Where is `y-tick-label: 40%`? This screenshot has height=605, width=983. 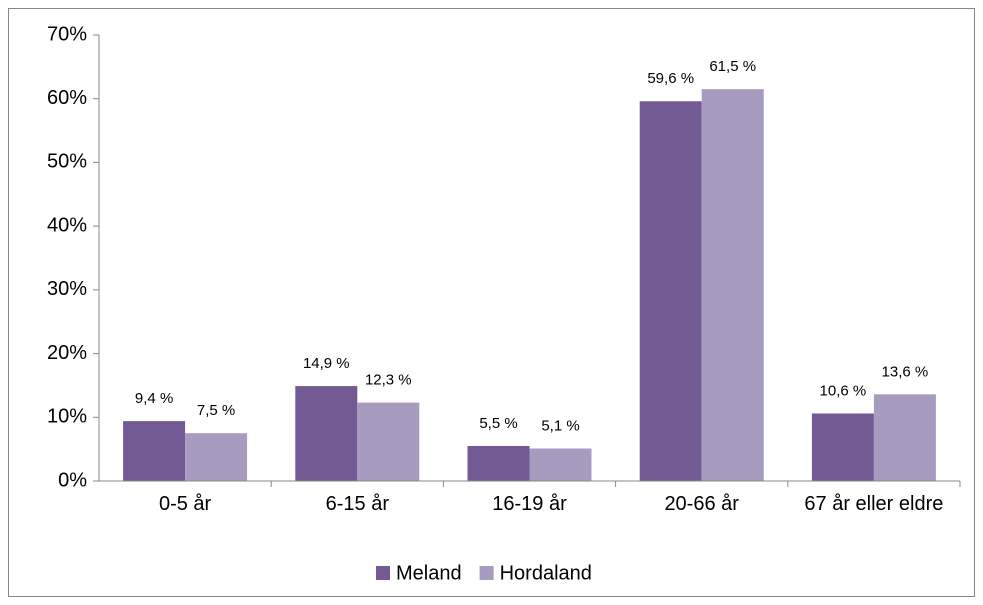 y-tick-label: 40% is located at coordinates (67, 225).